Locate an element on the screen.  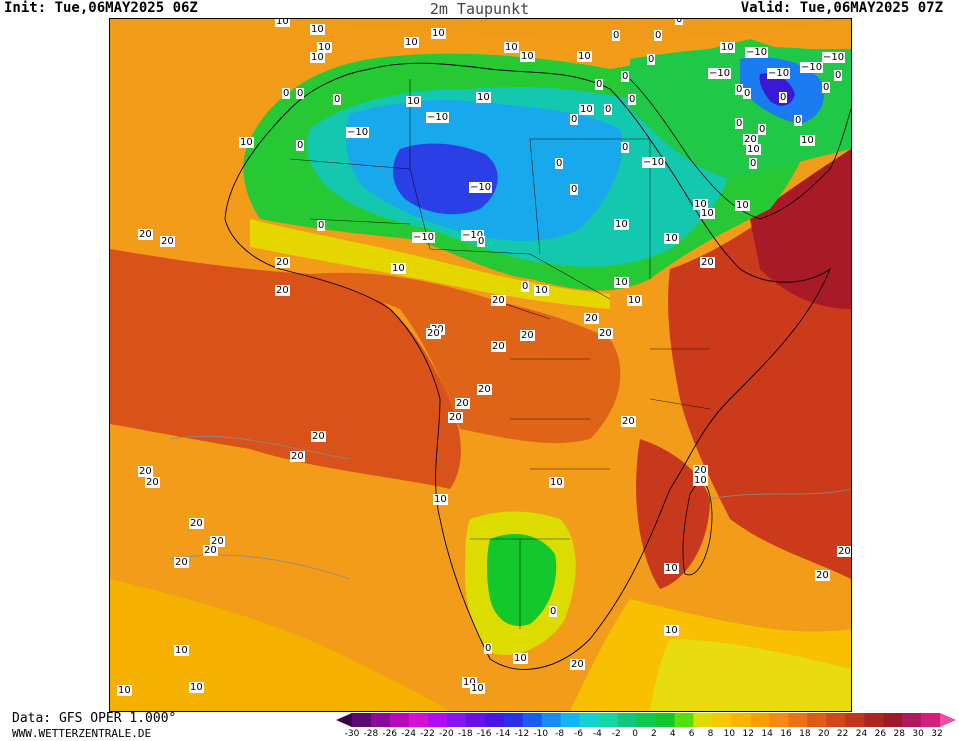
colorbar-tick-label: 32 is located at coordinates (937, 734).